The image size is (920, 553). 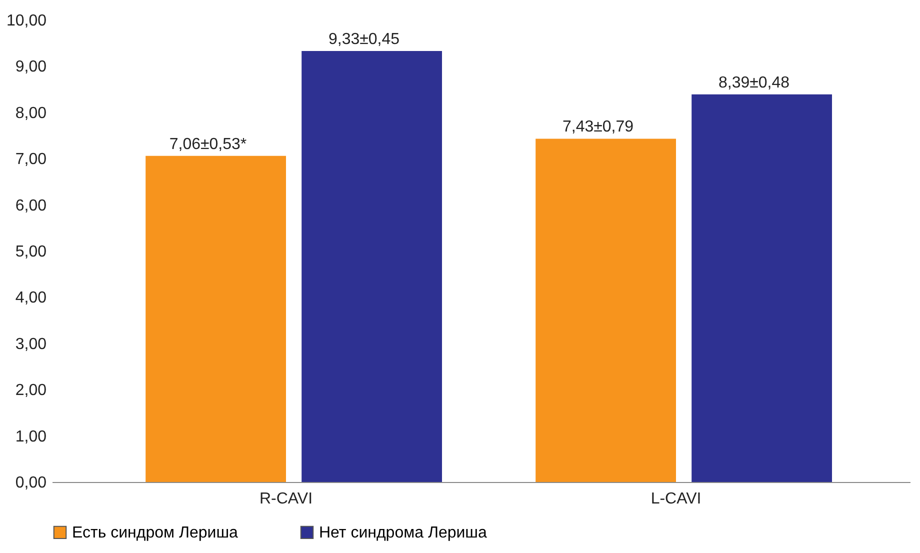 What do you see at coordinates (286, 499) in the screenshot?
I see `x-tick-label: R-CAVI` at bounding box center [286, 499].